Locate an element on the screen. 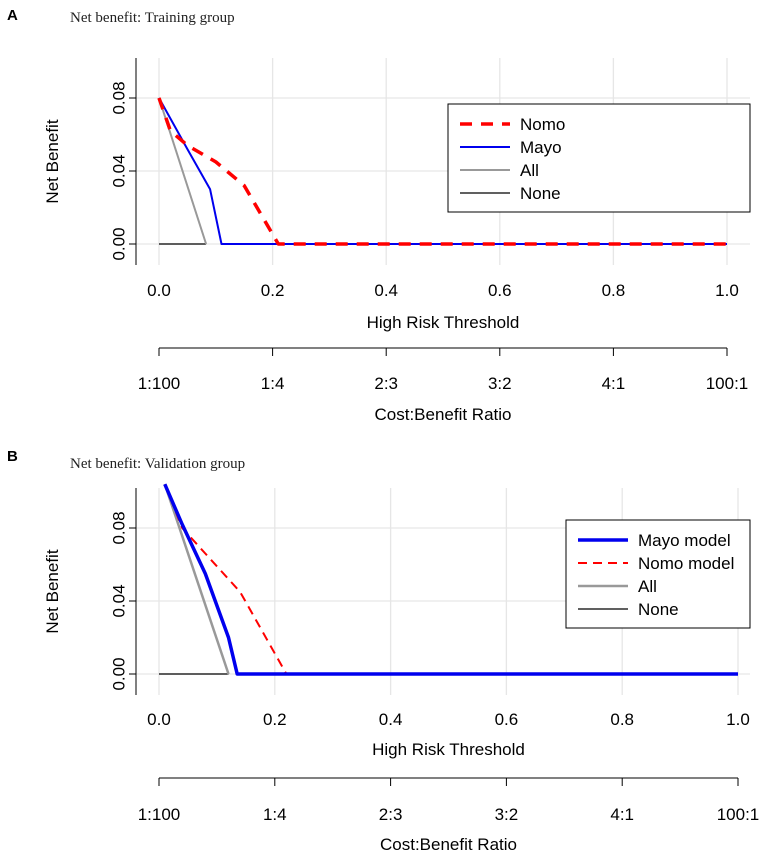 Image resolution: width=765 pixels, height=855 pixels. legend-label: Mayo is located at coordinates (541, 147).